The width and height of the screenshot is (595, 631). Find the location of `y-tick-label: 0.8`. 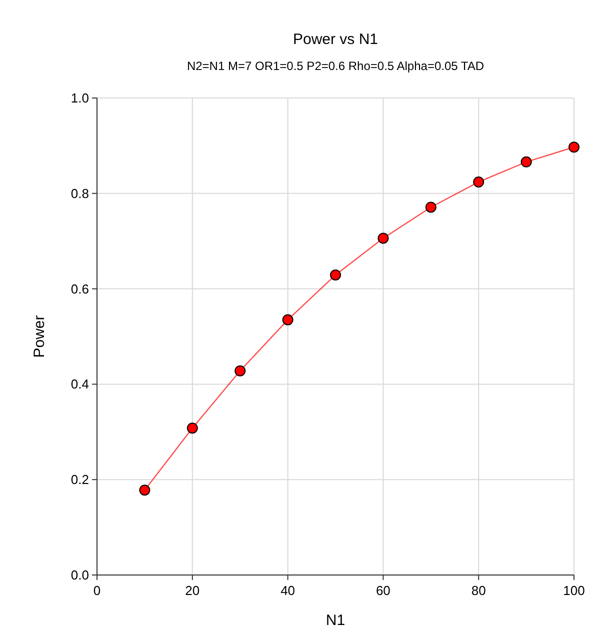

y-tick-label: 0.8 is located at coordinates (79, 193).